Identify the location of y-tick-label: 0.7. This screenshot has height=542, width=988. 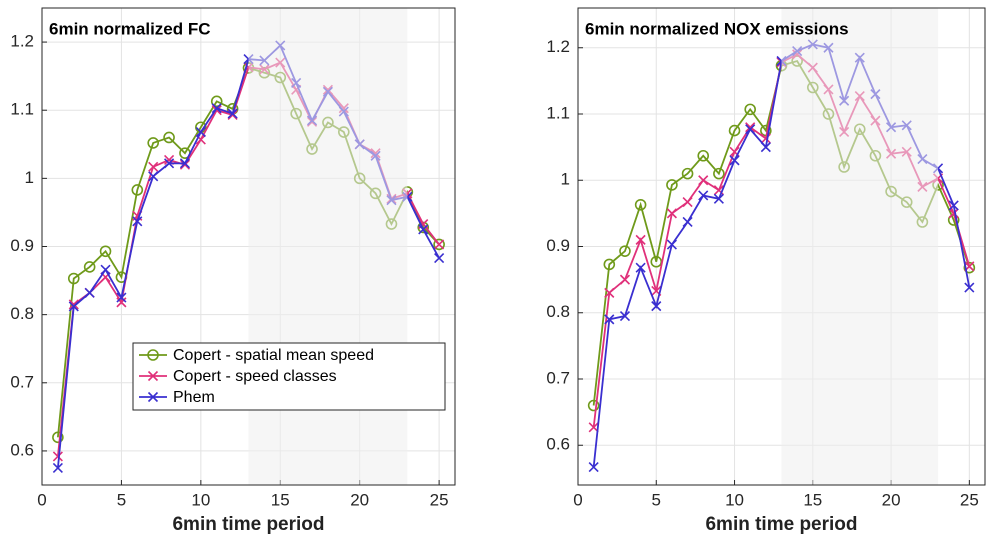
(558, 377).